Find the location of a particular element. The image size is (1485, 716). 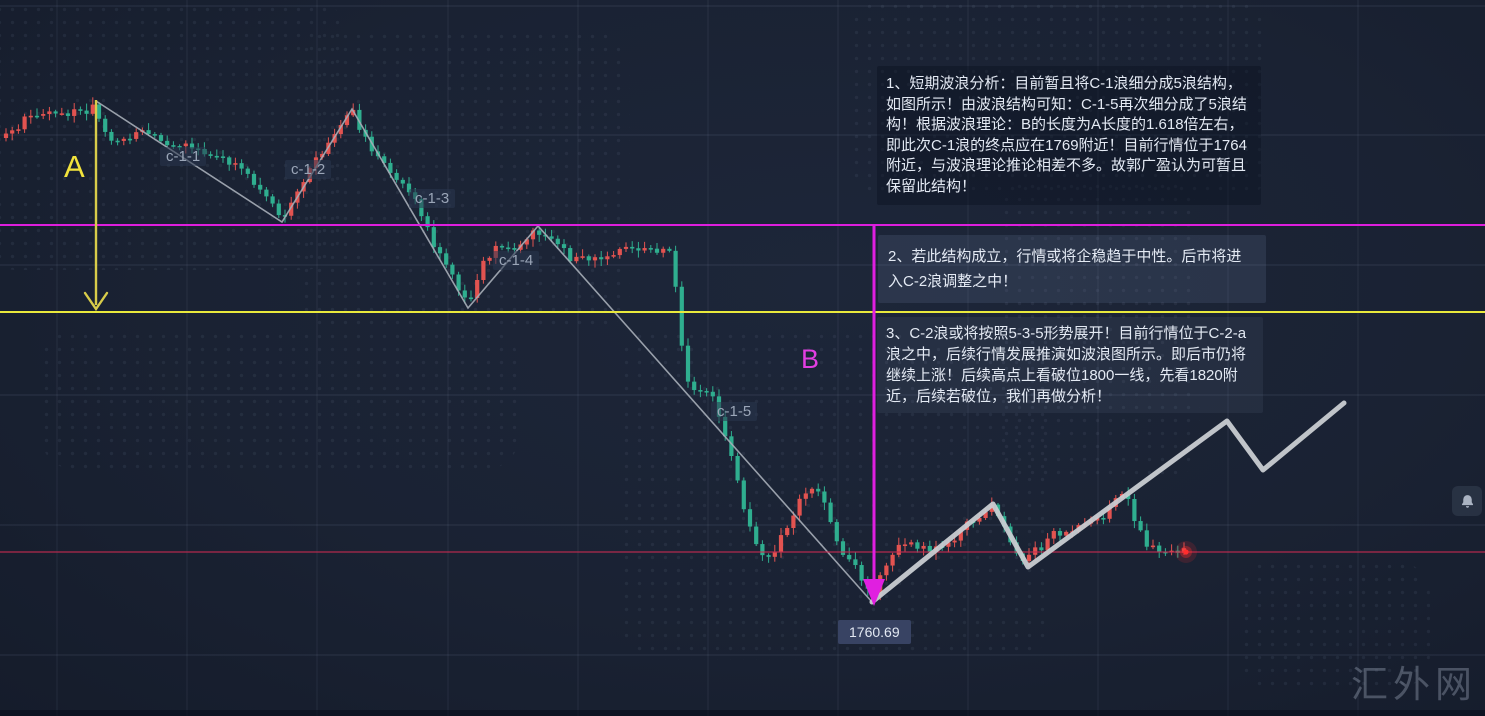

analysis-note-2: 2、若此结构成立，行情或将企稳趋于中性。后市将进入C-2浪调整之中！ is located at coordinates (1072, 269).